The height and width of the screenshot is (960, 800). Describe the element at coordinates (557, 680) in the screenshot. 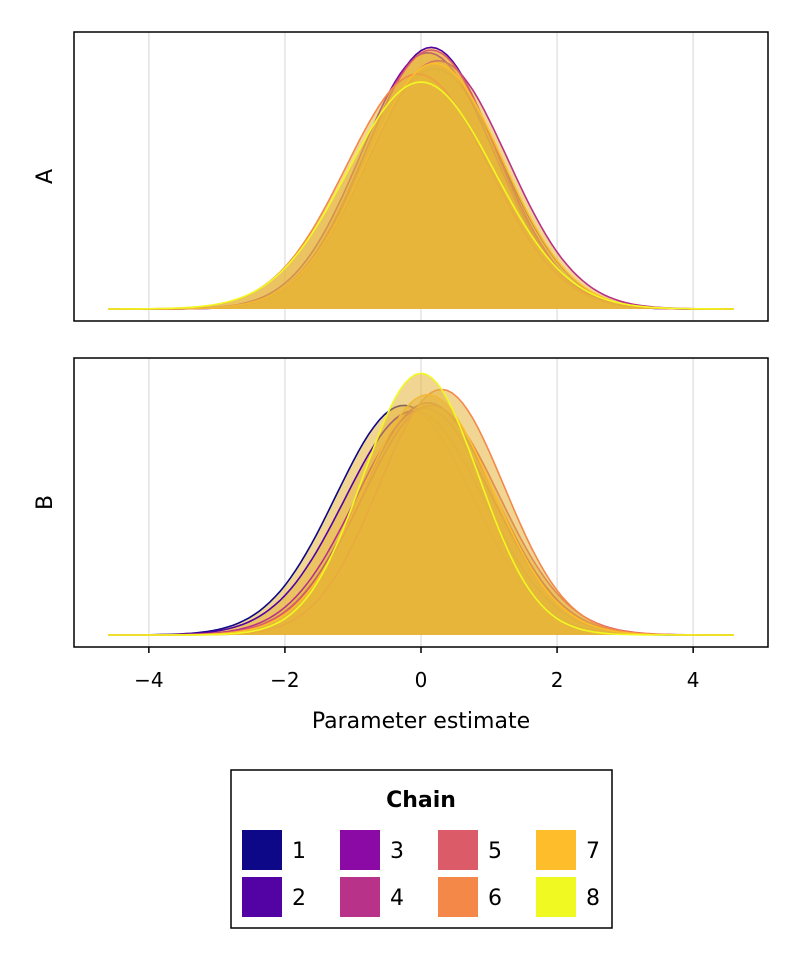

I see `x-tick-label: 2` at that location.